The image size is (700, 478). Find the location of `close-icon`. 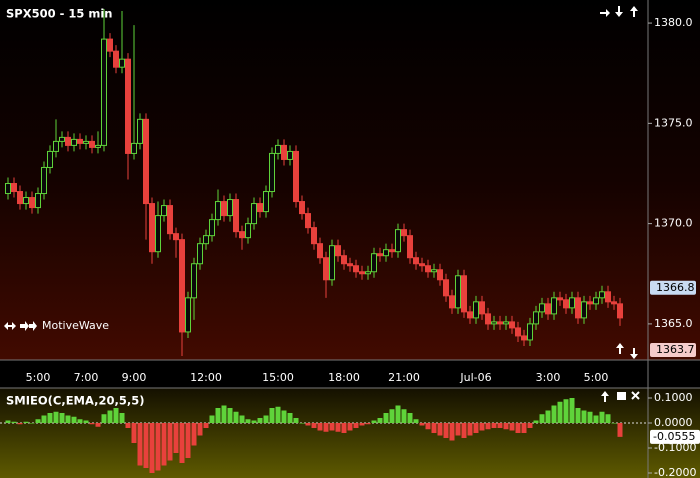

close-icon is located at coordinates (635, 395).